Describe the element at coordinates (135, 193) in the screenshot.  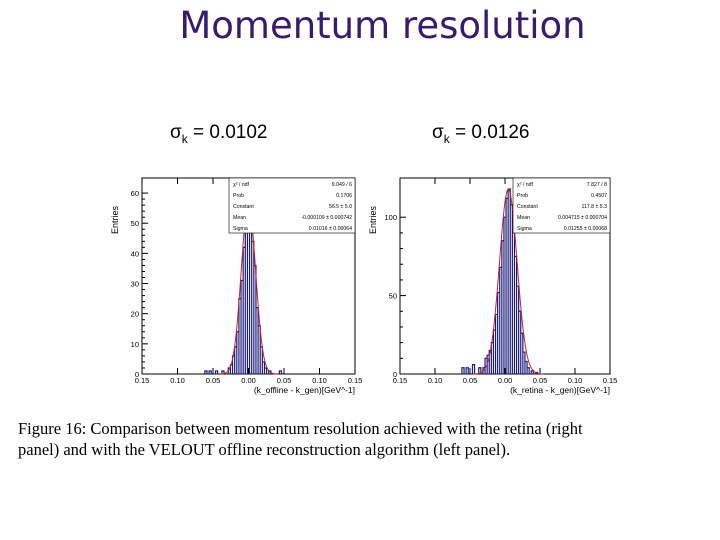
I see `y-tick-label: 60` at that location.